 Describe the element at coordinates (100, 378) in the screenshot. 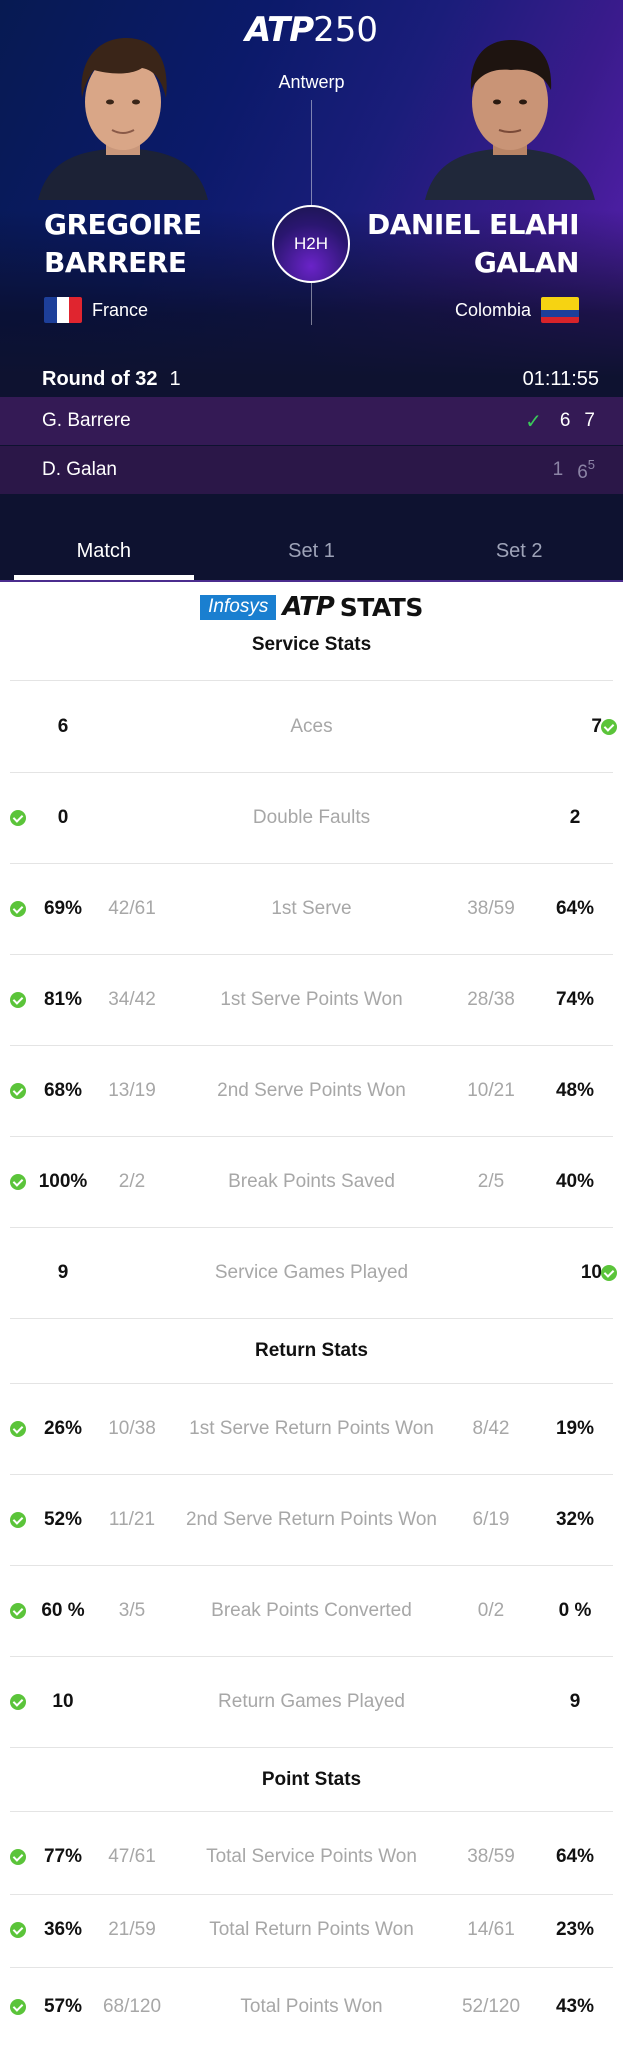

I see `round-label: Round of 32` at that location.